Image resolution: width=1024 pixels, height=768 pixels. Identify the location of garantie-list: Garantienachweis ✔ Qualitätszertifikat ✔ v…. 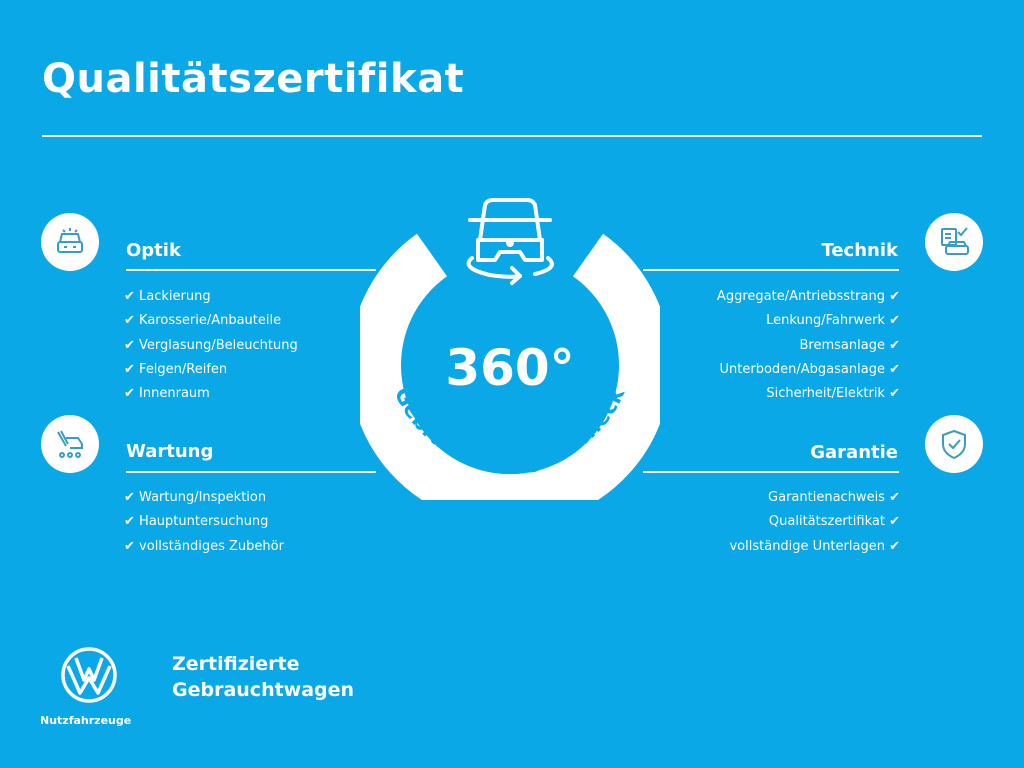
(814, 522).